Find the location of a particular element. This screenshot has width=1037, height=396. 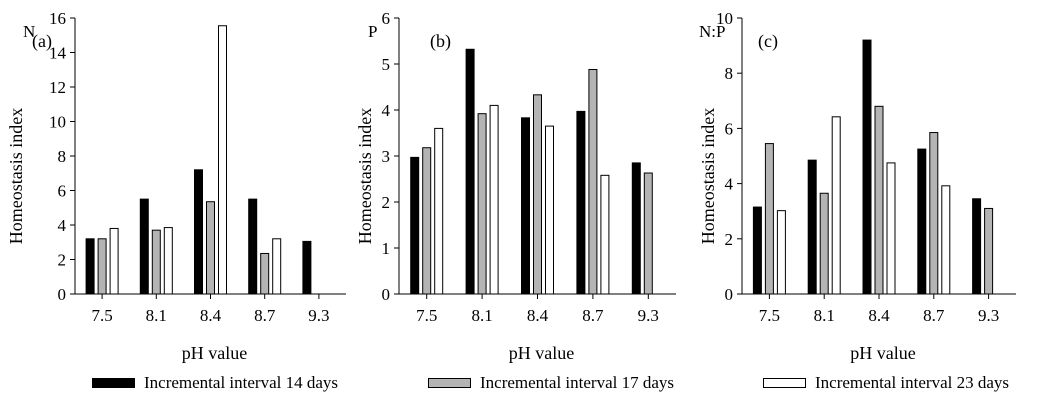

legend-label-17-days: Incremental interval 17 days is located at coordinates (577, 382).